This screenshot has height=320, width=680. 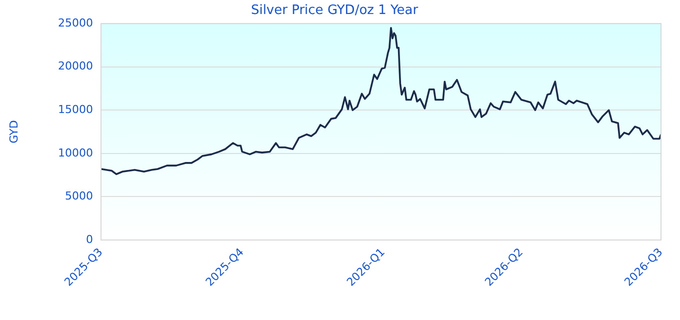 What do you see at coordinates (13, 132) in the screenshot?
I see `y-axis-title: GYD` at bounding box center [13, 132].